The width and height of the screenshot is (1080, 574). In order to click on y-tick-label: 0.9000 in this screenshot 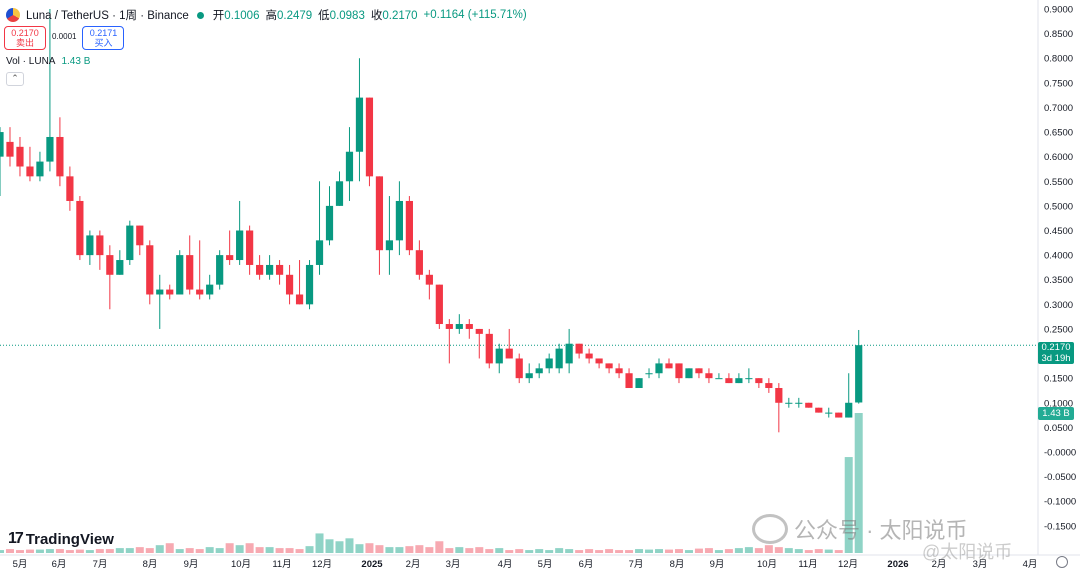, I will do `click(1058, 10)`.